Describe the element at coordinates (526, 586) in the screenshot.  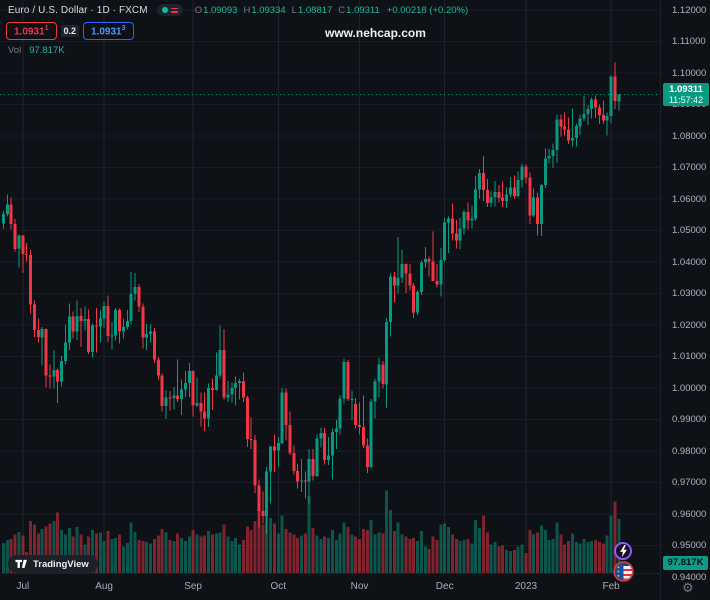
I see `time-tick-label: 2023` at that location.